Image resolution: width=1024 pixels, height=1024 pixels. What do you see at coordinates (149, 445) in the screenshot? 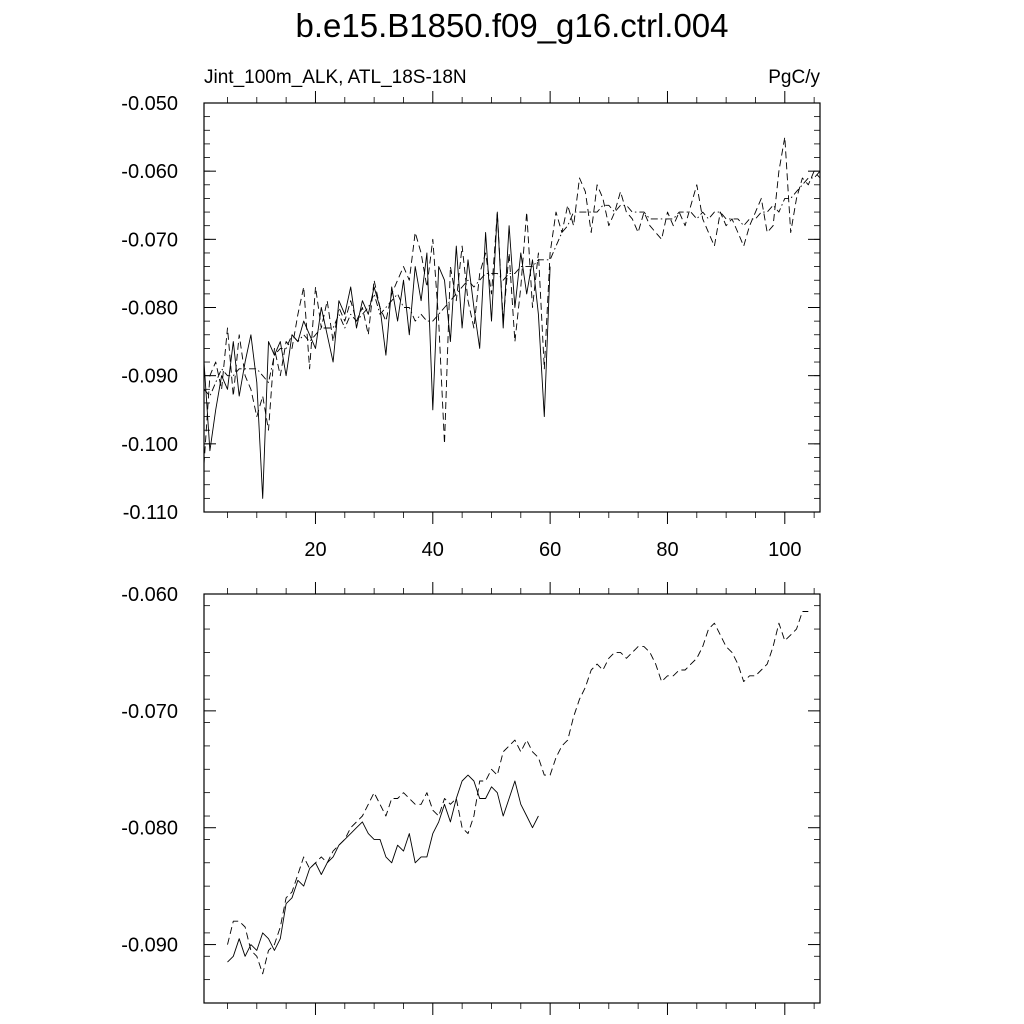
I see `top-ytick-label: -0.100` at bounding box center [149, 445].